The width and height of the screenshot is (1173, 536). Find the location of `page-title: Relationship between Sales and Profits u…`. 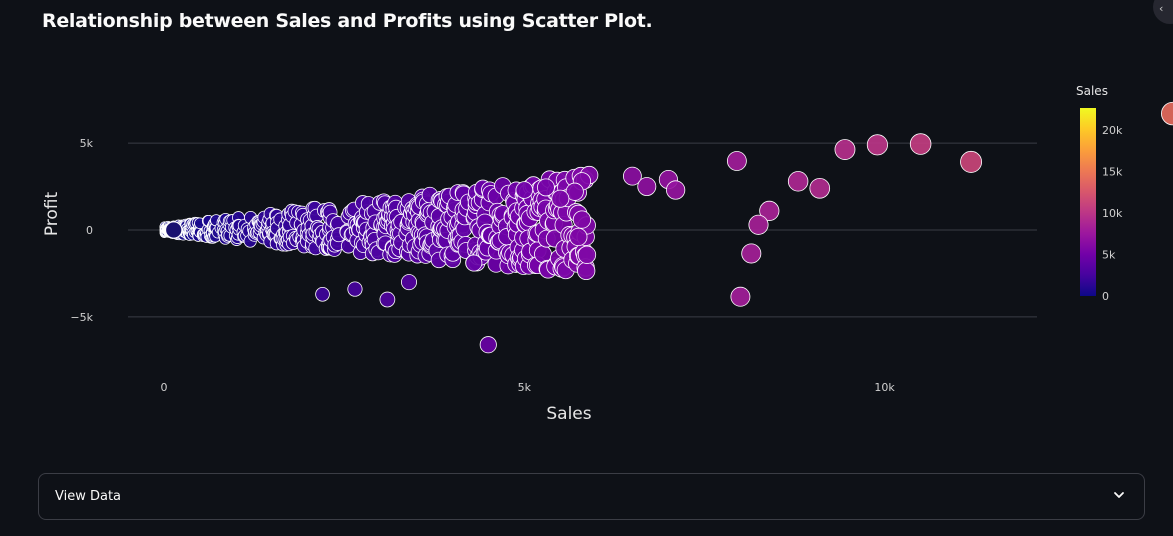

page-title: Relationship between Sales and Profits u… is located at coordinates (347, 21).